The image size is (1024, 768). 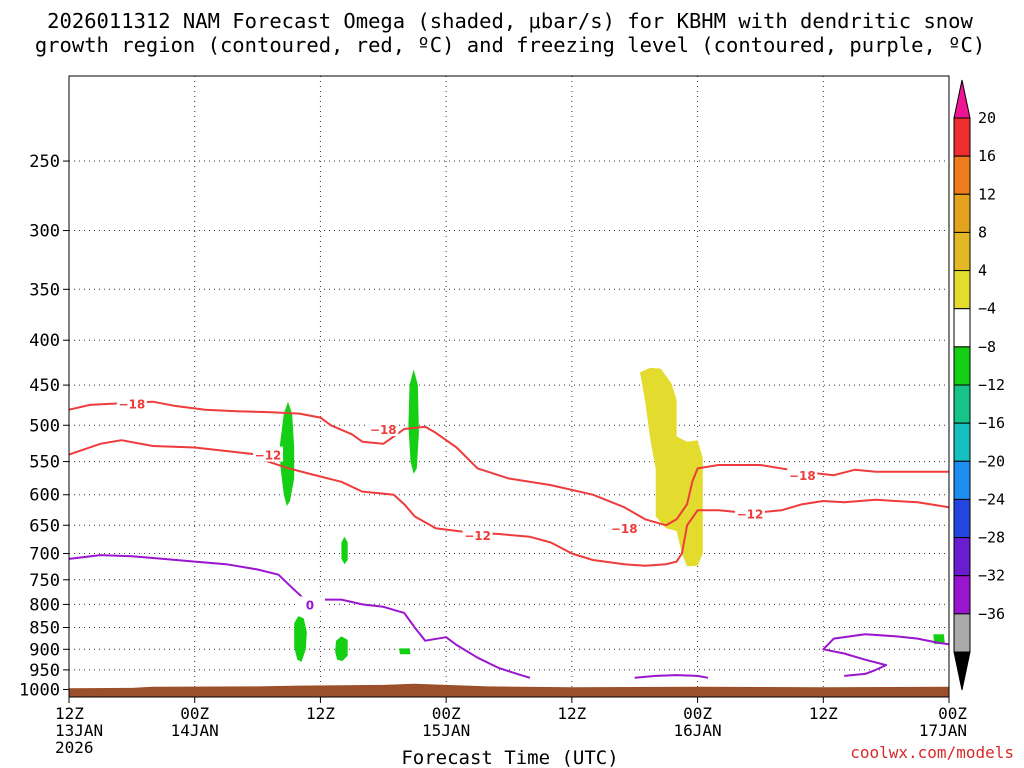 I want to click on colorbar-bottom-triangle, so click(x=962, y=671).